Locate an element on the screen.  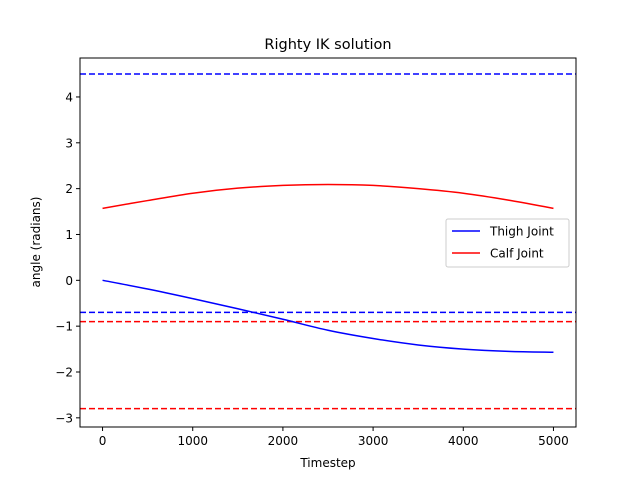
x-tick-label: 2000 is located at coordinates (283, 441).